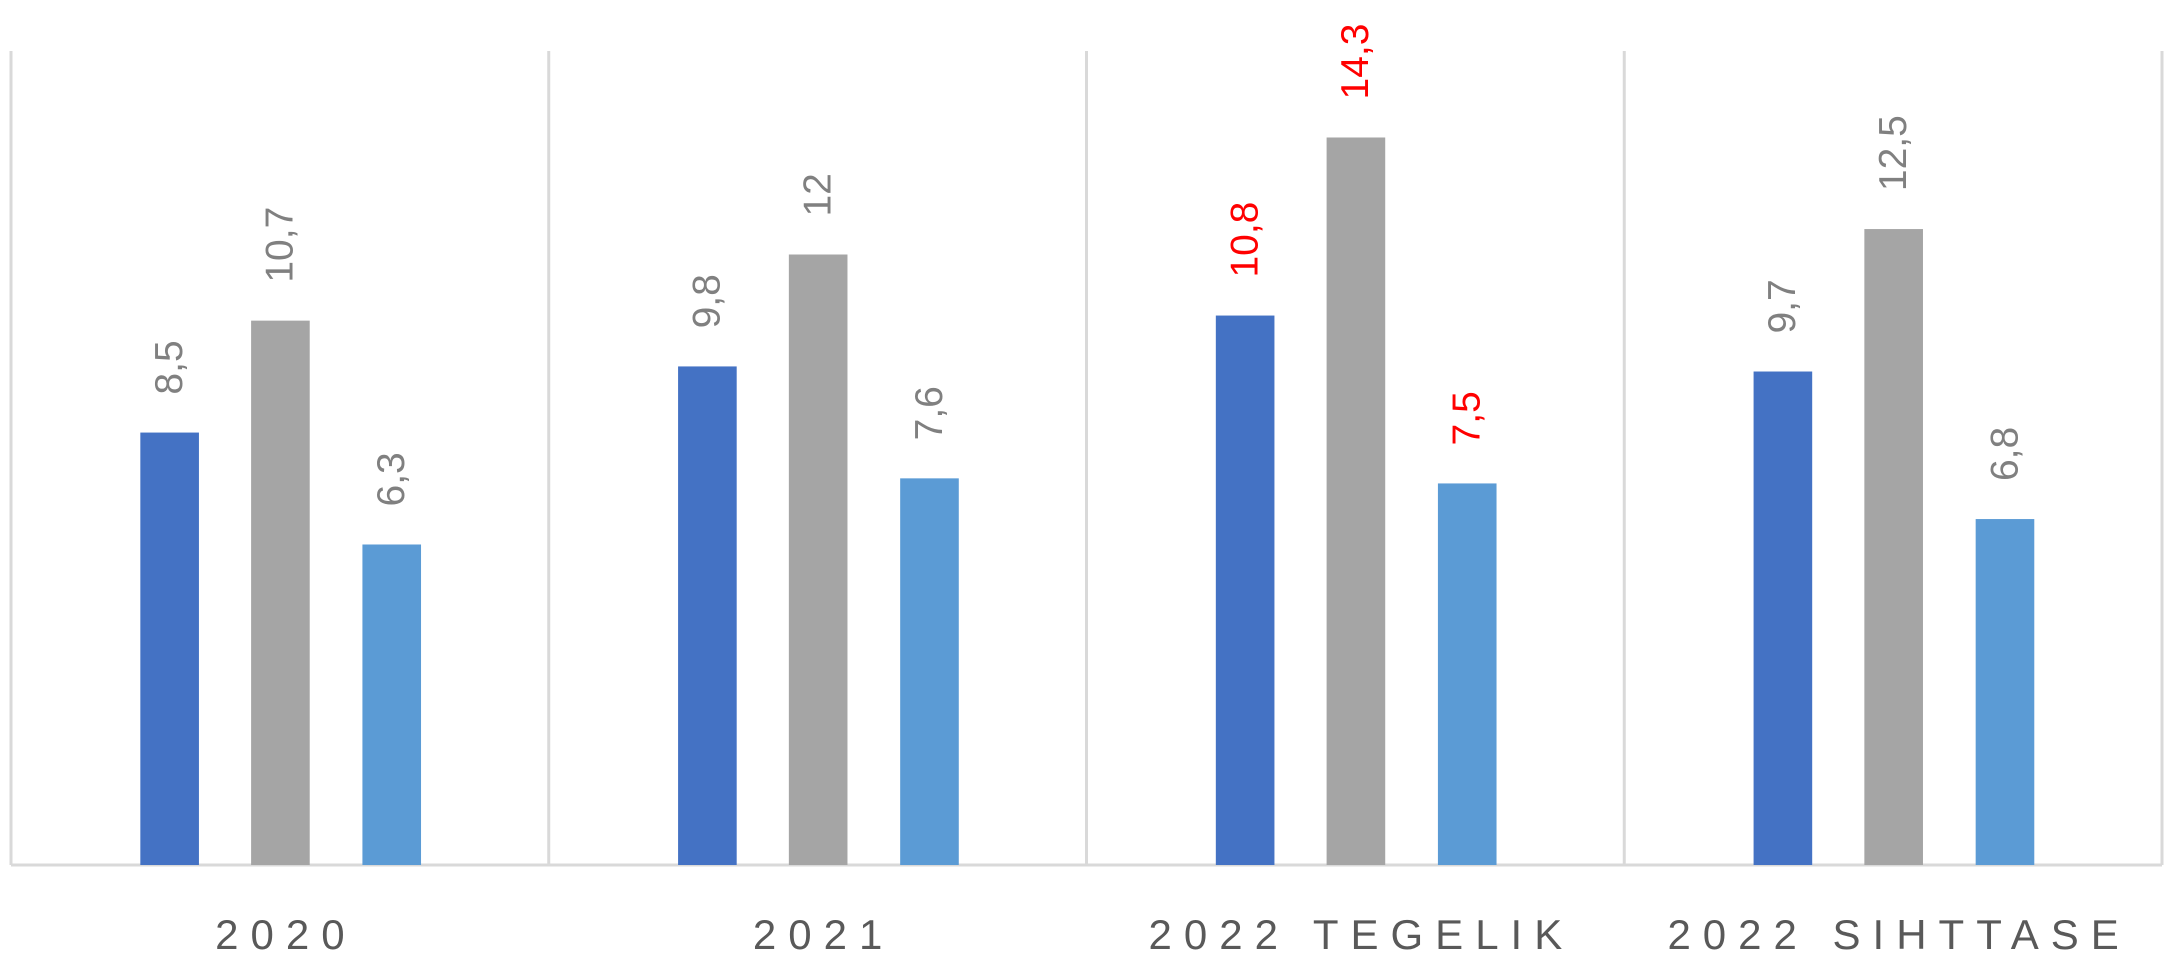 This screenshot has width=2179, height=964. Describe the element at coordinates (929, 413) in the screenshot. I see `data-label: 7,6` at that location.